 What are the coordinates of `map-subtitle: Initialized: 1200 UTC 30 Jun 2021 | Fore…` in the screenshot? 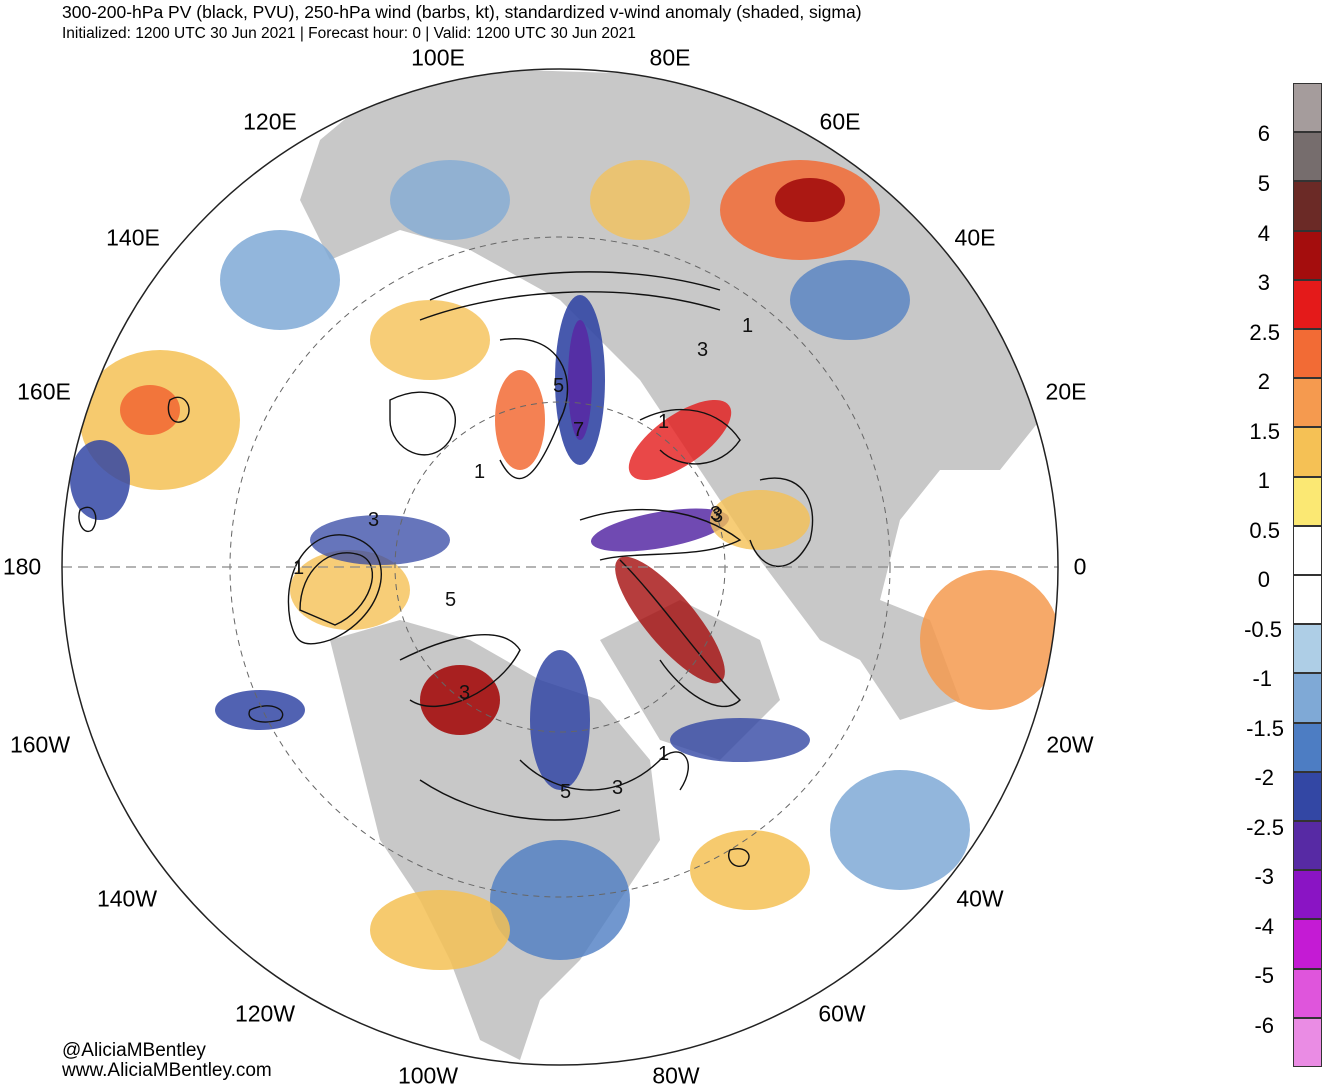 It's located at (349, 33).